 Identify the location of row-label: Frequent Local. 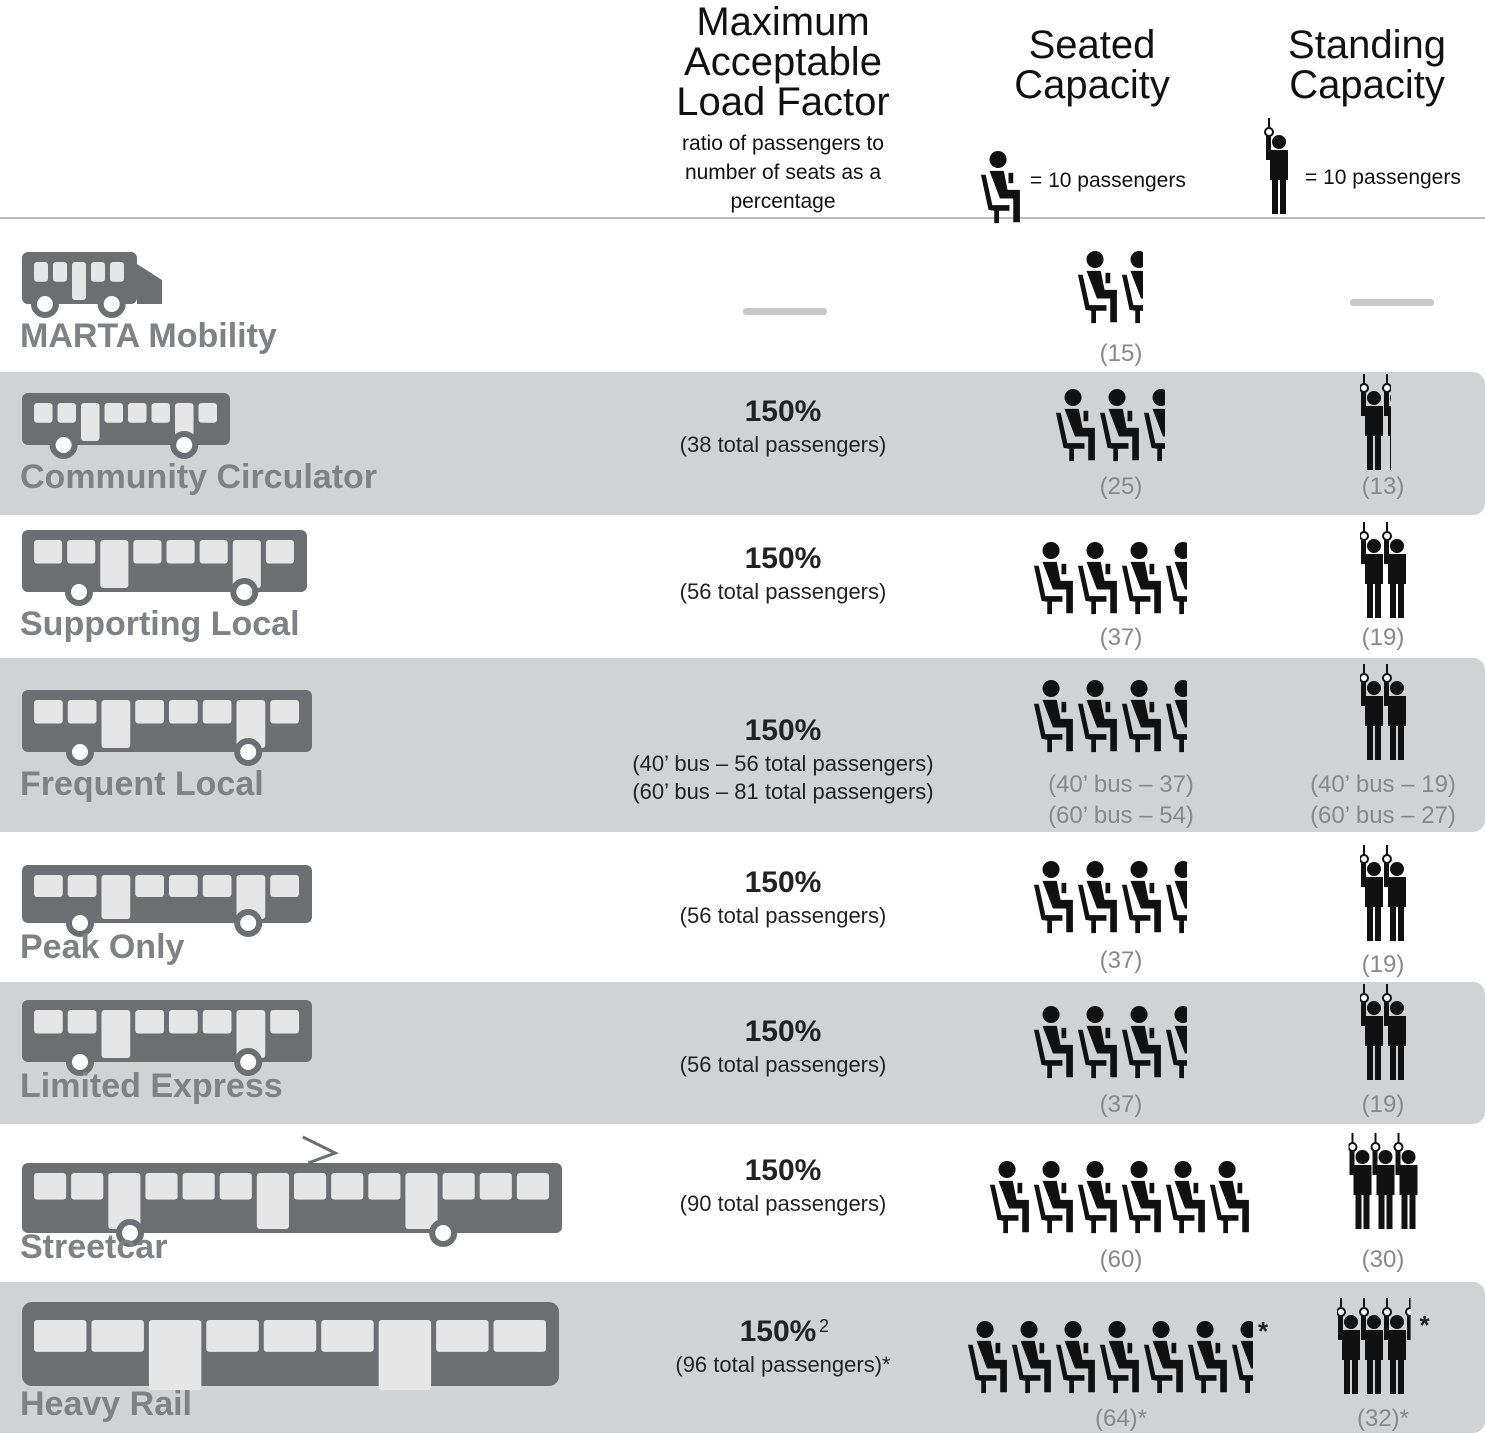
(142, 784).